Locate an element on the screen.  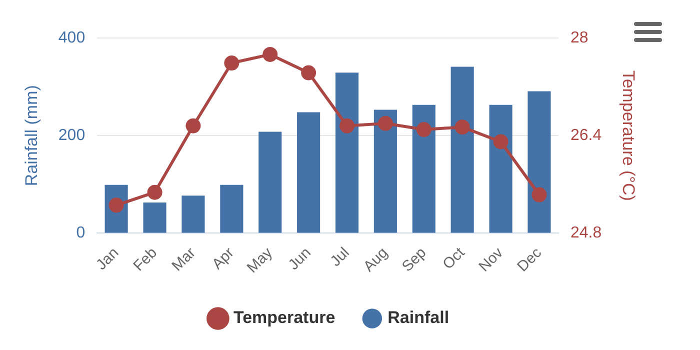
y2-tick-label: 28 is located at coordinates (579, 37).